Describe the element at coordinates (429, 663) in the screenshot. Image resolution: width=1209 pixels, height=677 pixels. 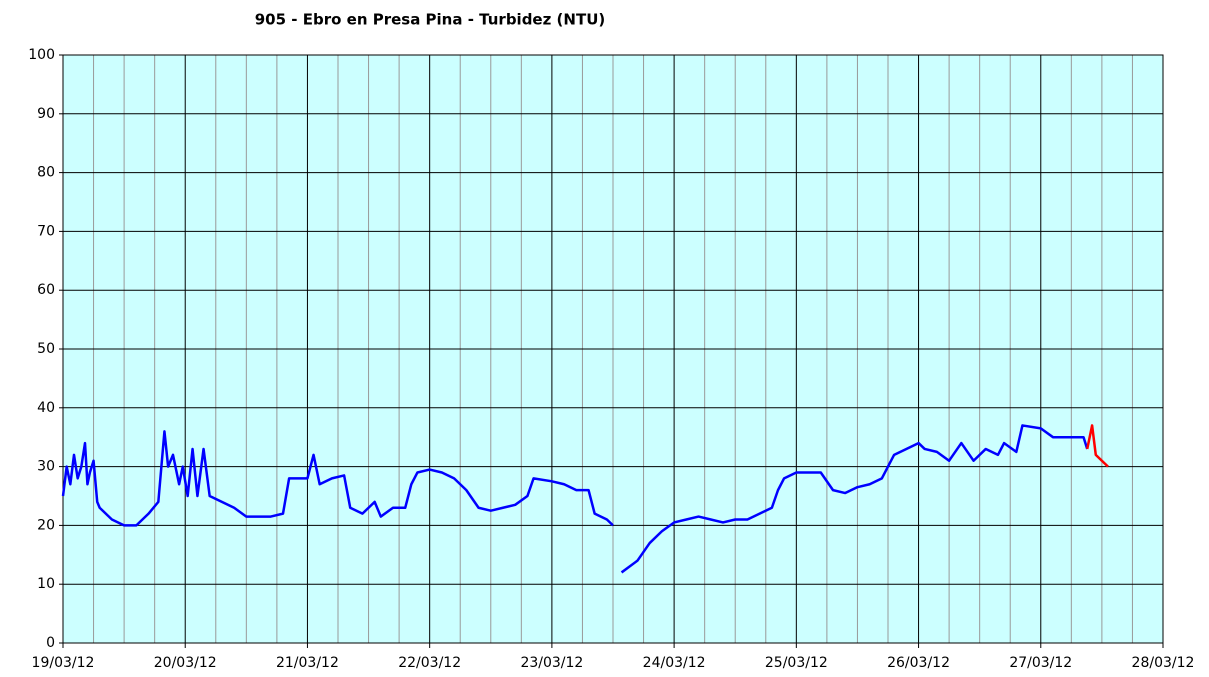
I see `x-tick-label: 22/03/12` at that location.